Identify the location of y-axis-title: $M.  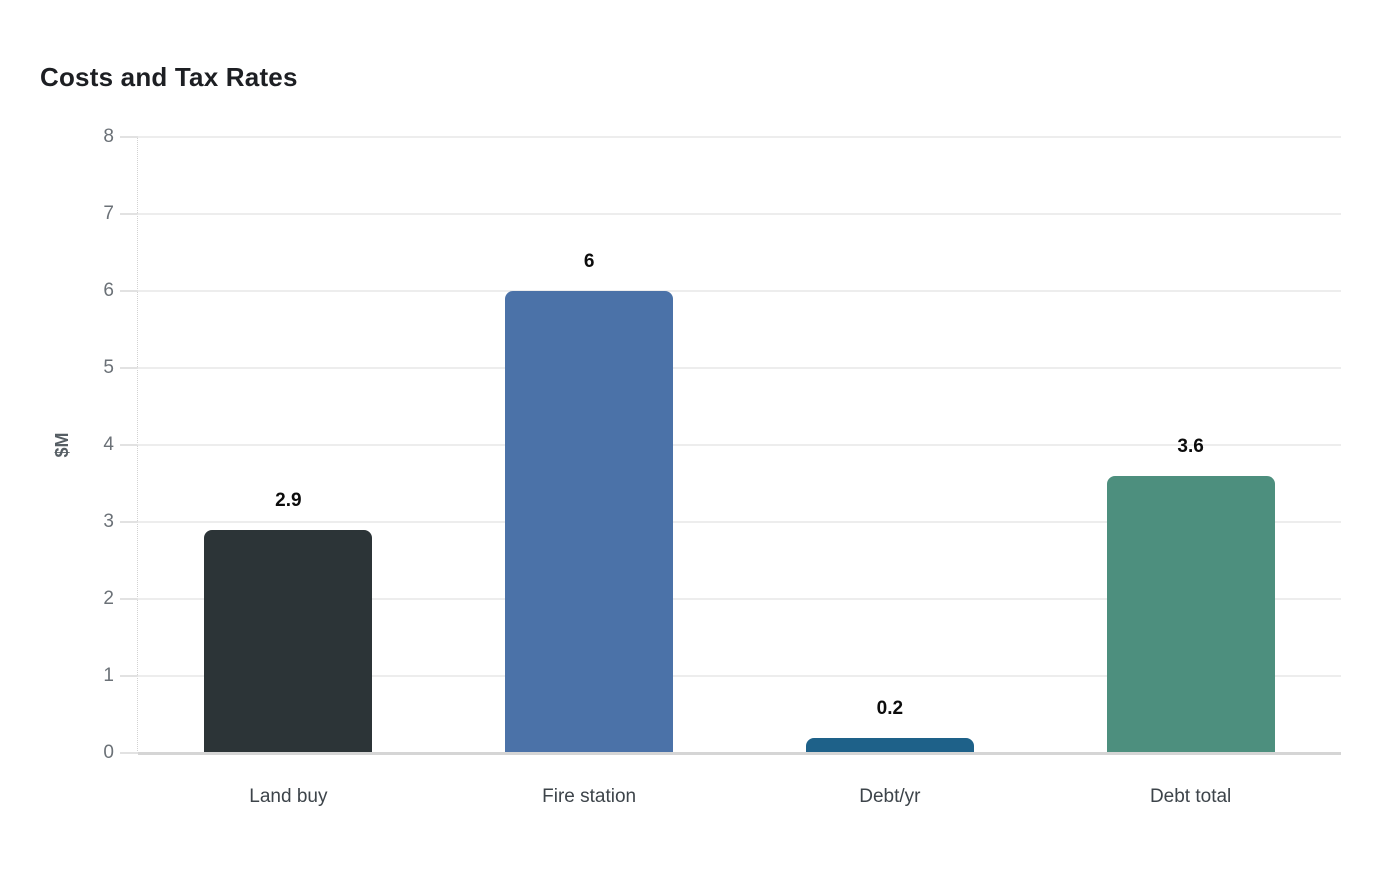
(62, 445).